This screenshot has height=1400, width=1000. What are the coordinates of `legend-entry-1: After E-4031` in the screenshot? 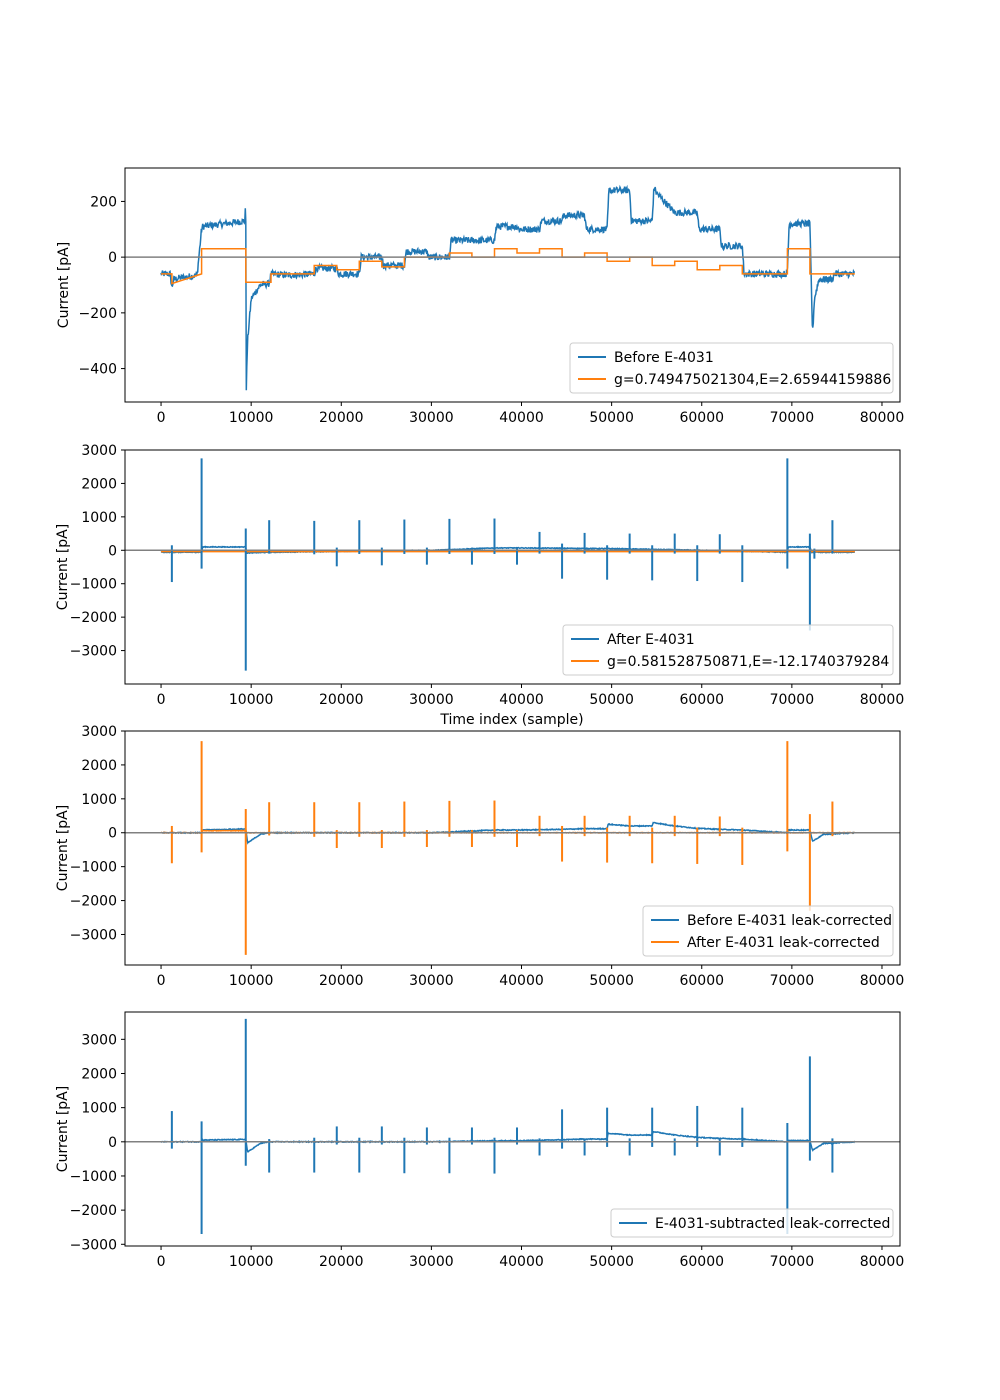 It's located at (651, 640).